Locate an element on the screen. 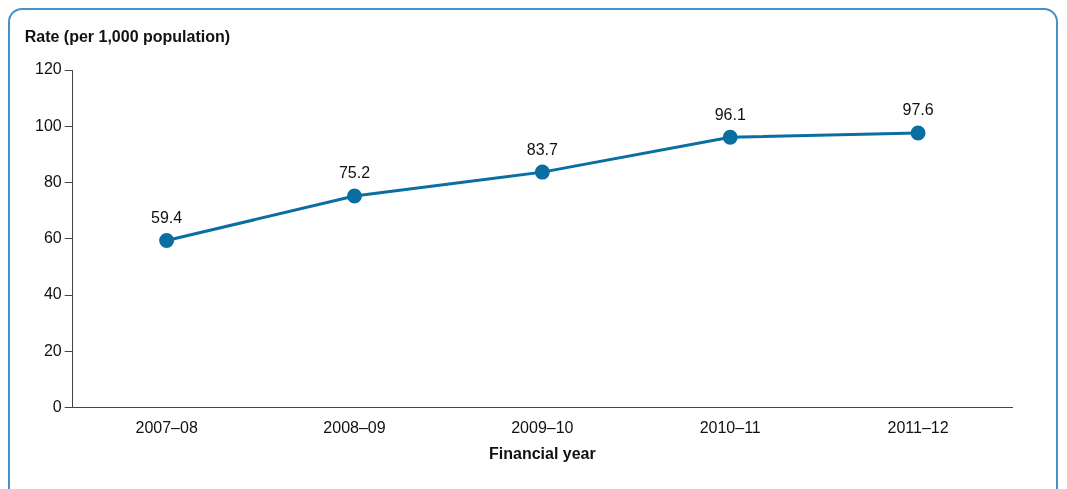 This screenshot has height=489, width=1067. x-tick-label: 2010–11 is located at coordinates (730, 427).